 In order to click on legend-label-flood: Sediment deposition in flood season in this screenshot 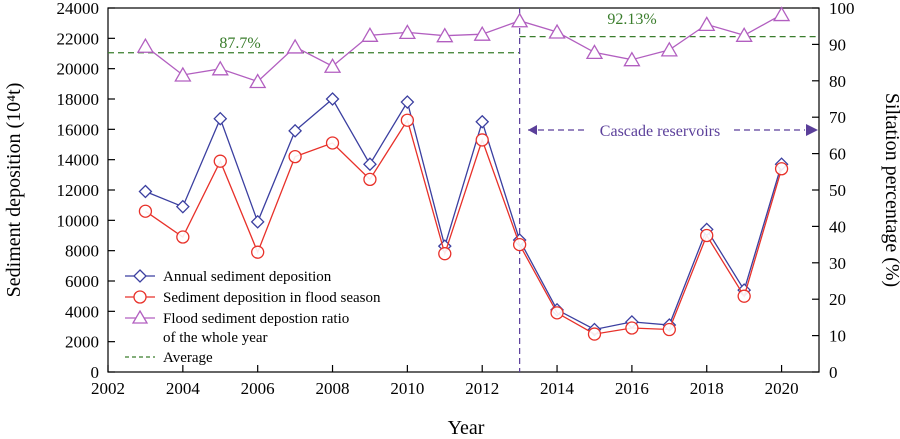, I will do `click(272, 298)`.